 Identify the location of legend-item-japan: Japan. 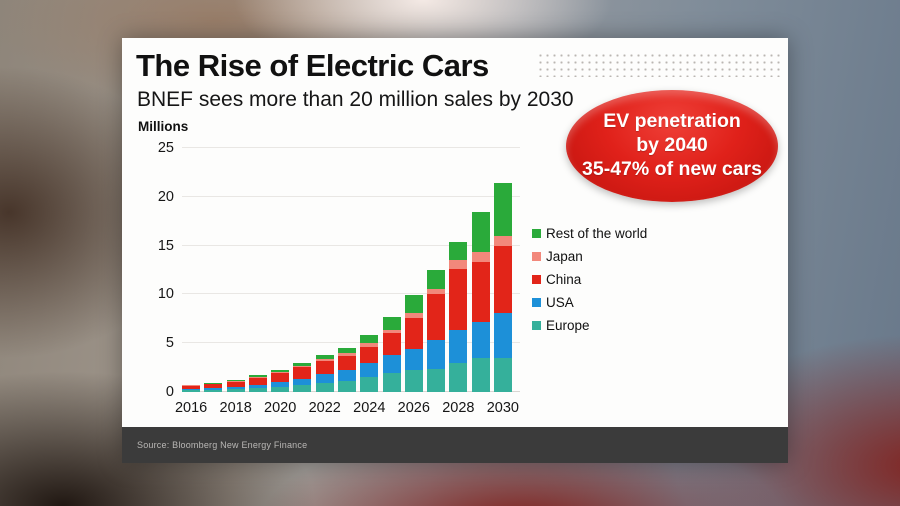
(589, 256).